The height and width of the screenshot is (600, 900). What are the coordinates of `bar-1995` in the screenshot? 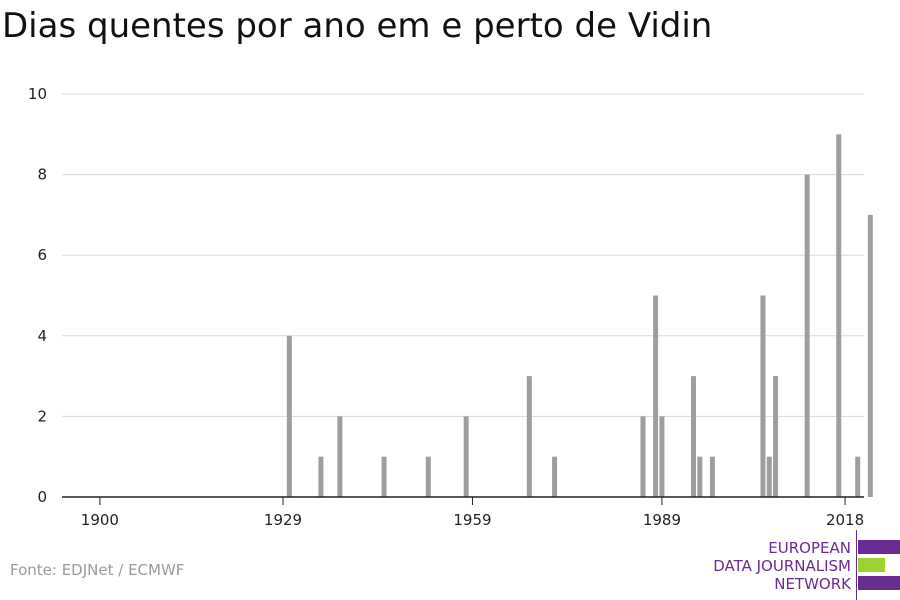 It's located at (700, 476).